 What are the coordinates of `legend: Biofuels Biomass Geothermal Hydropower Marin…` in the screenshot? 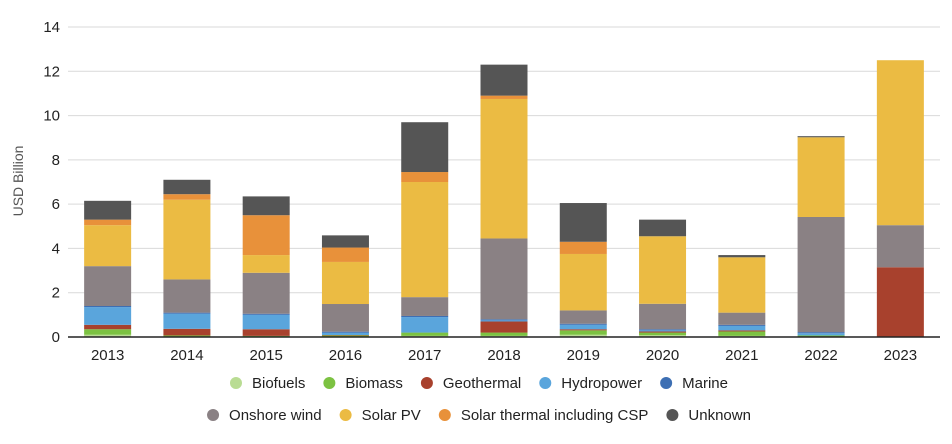 It's located at (479, 399).